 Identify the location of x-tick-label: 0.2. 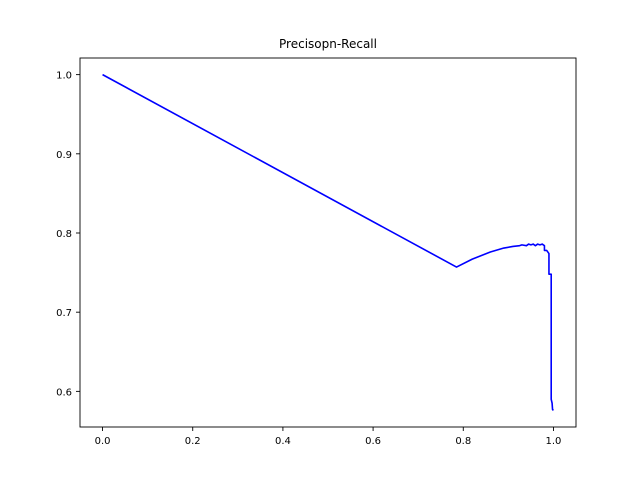
(193, 441).